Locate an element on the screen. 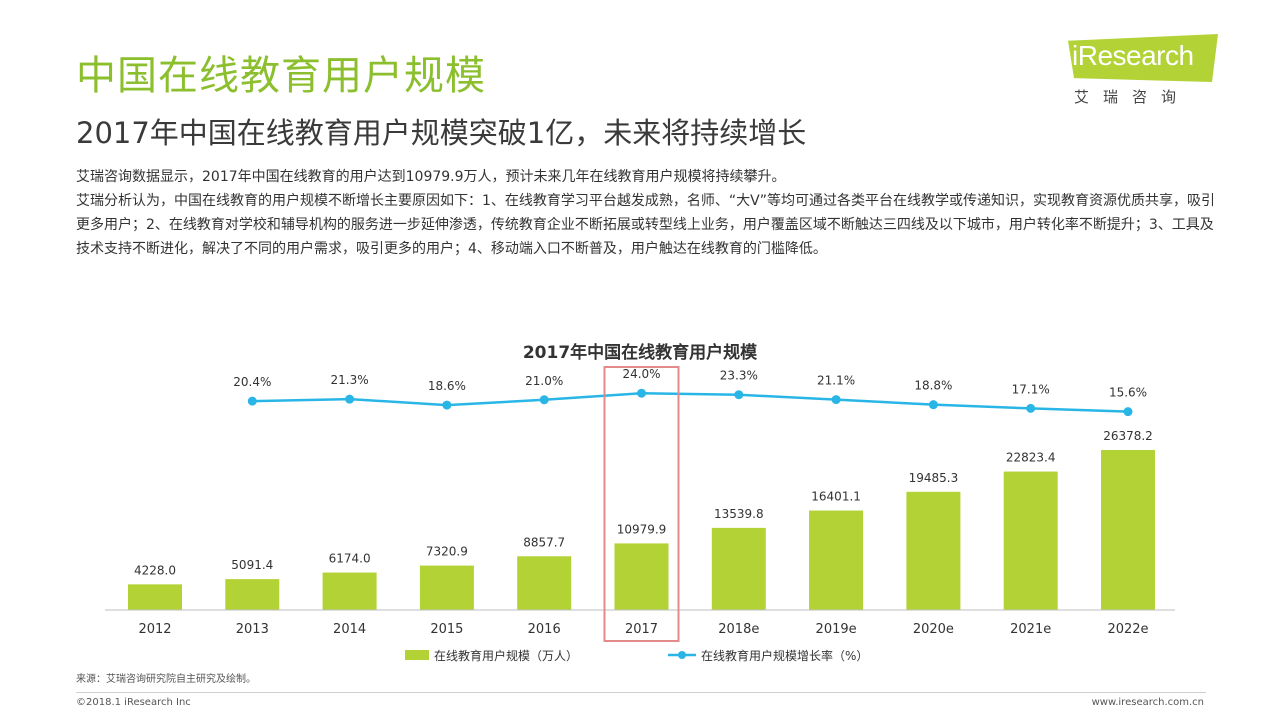 The height and width of the screenshot is (720, 1280). x-tick-label: 2021e is located at coordinates (1030, 629).